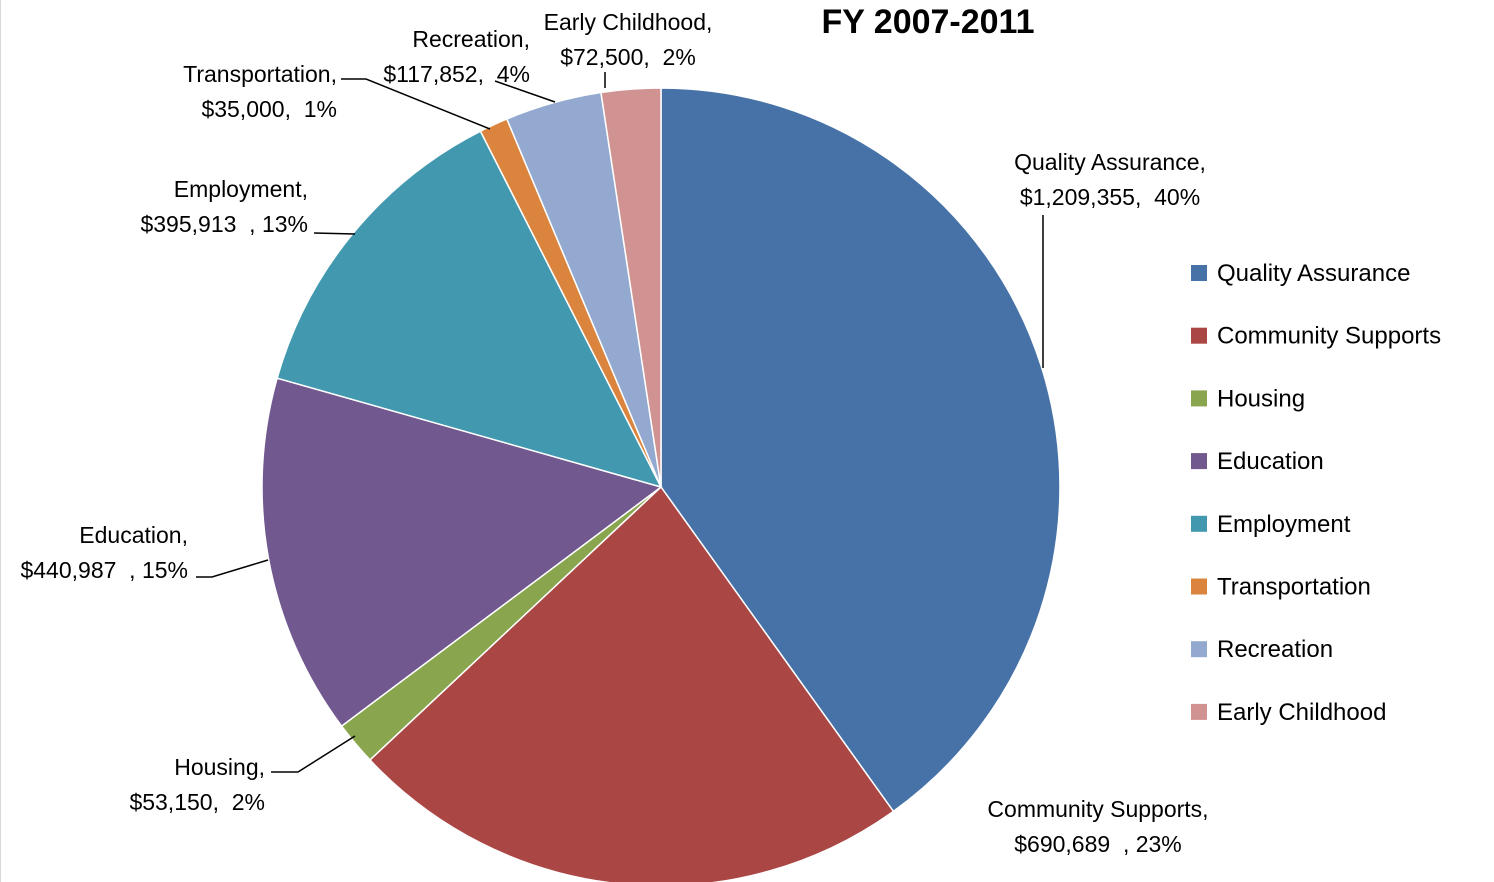 The image size is (1494, 882). What do you see at coordinates (334, 233) in the screenshot?
I see `leader-line-employment` at bounding box center [334, 233].